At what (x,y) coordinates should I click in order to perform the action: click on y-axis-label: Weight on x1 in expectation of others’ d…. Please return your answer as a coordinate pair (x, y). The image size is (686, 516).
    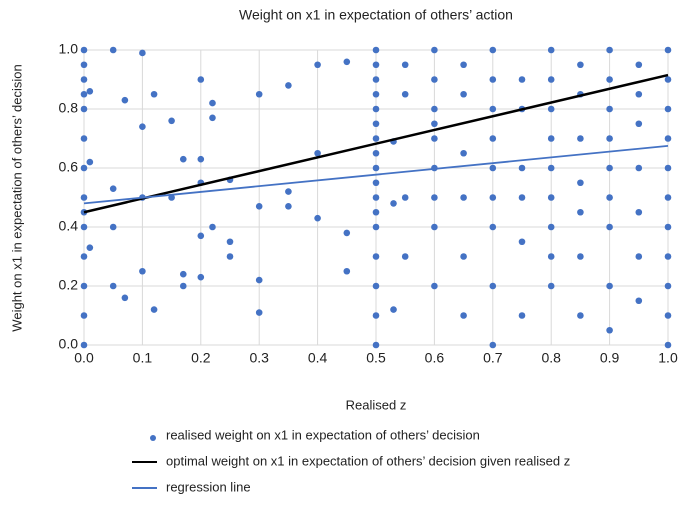
    Looking at the image, I should click on (16, 197).